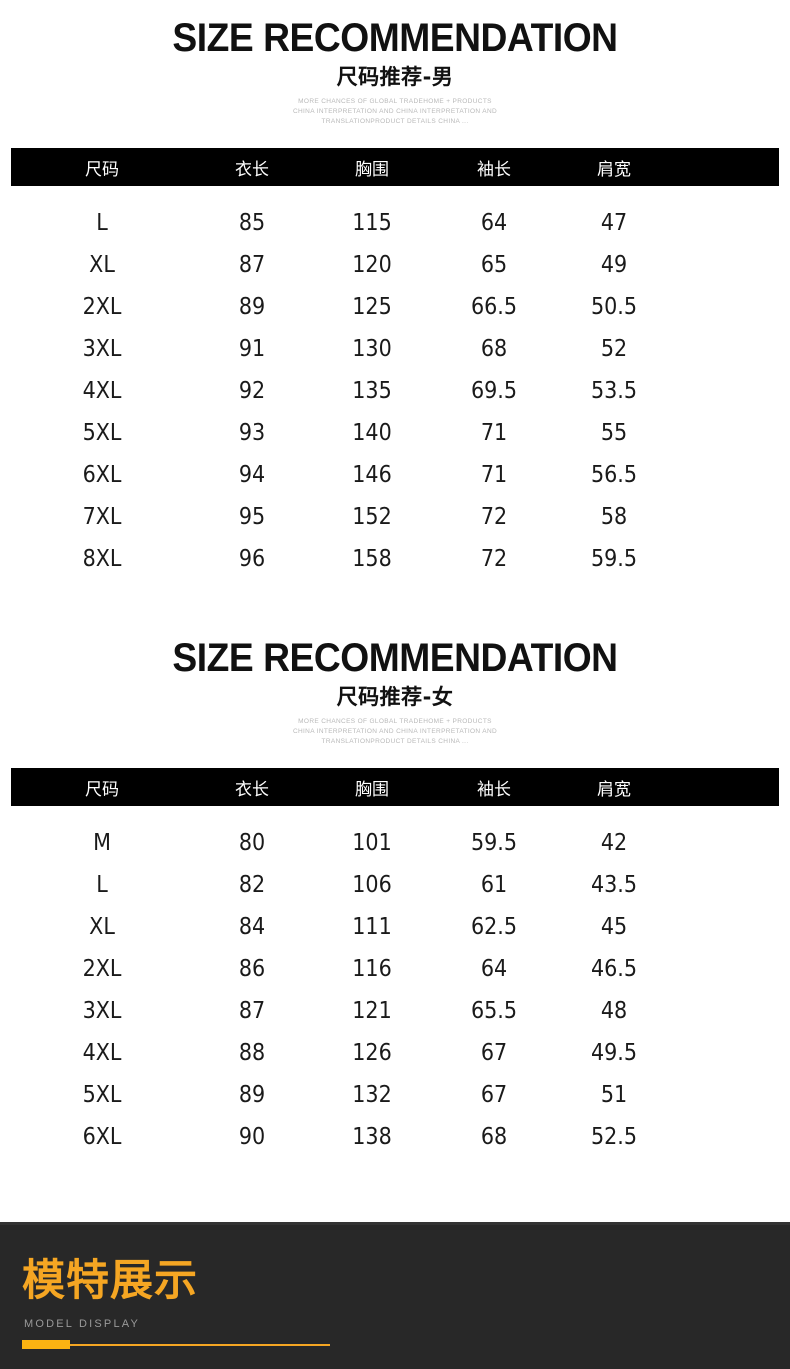 The image size is (790, 1369). What do you see at coordinates (494, 307) in the screenshot?
I see `cell-sleeve: 66.5` at bounding box center [494, 307].